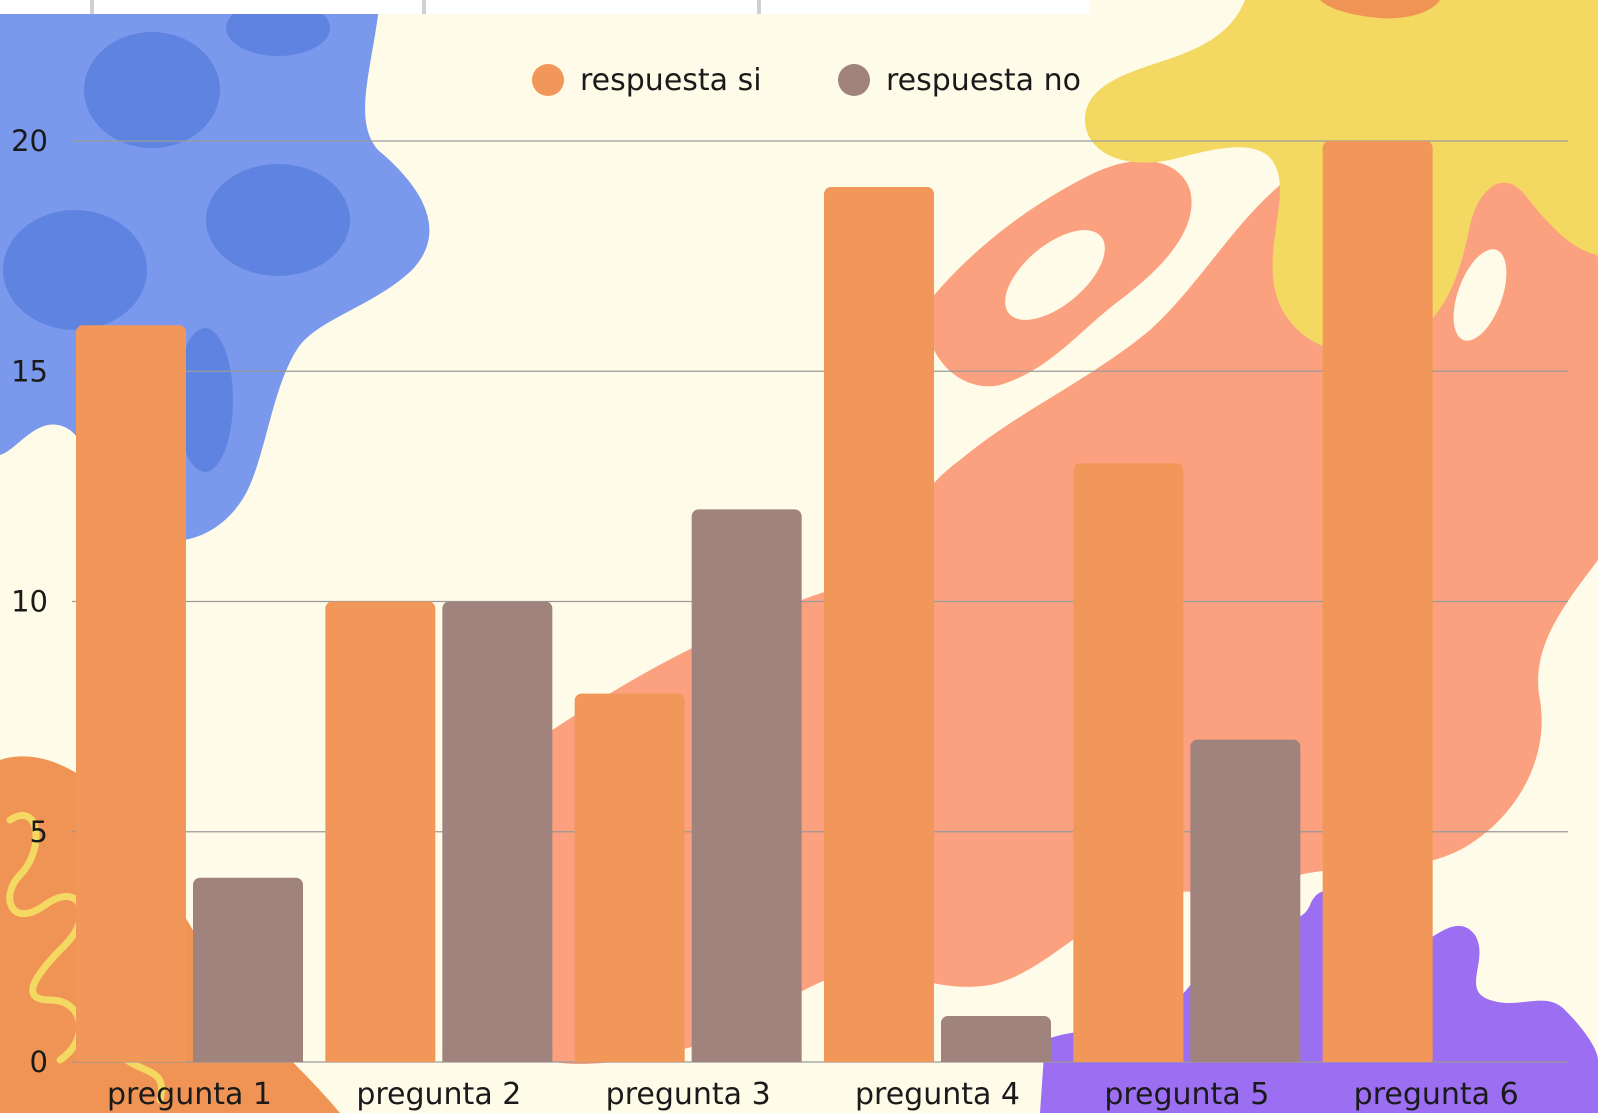 The width and height of the screenshot is (1598, 1113). Describe the element at coordinates (671, 80) in the screenshot. I see `legend-label: respuesta si` at that location.